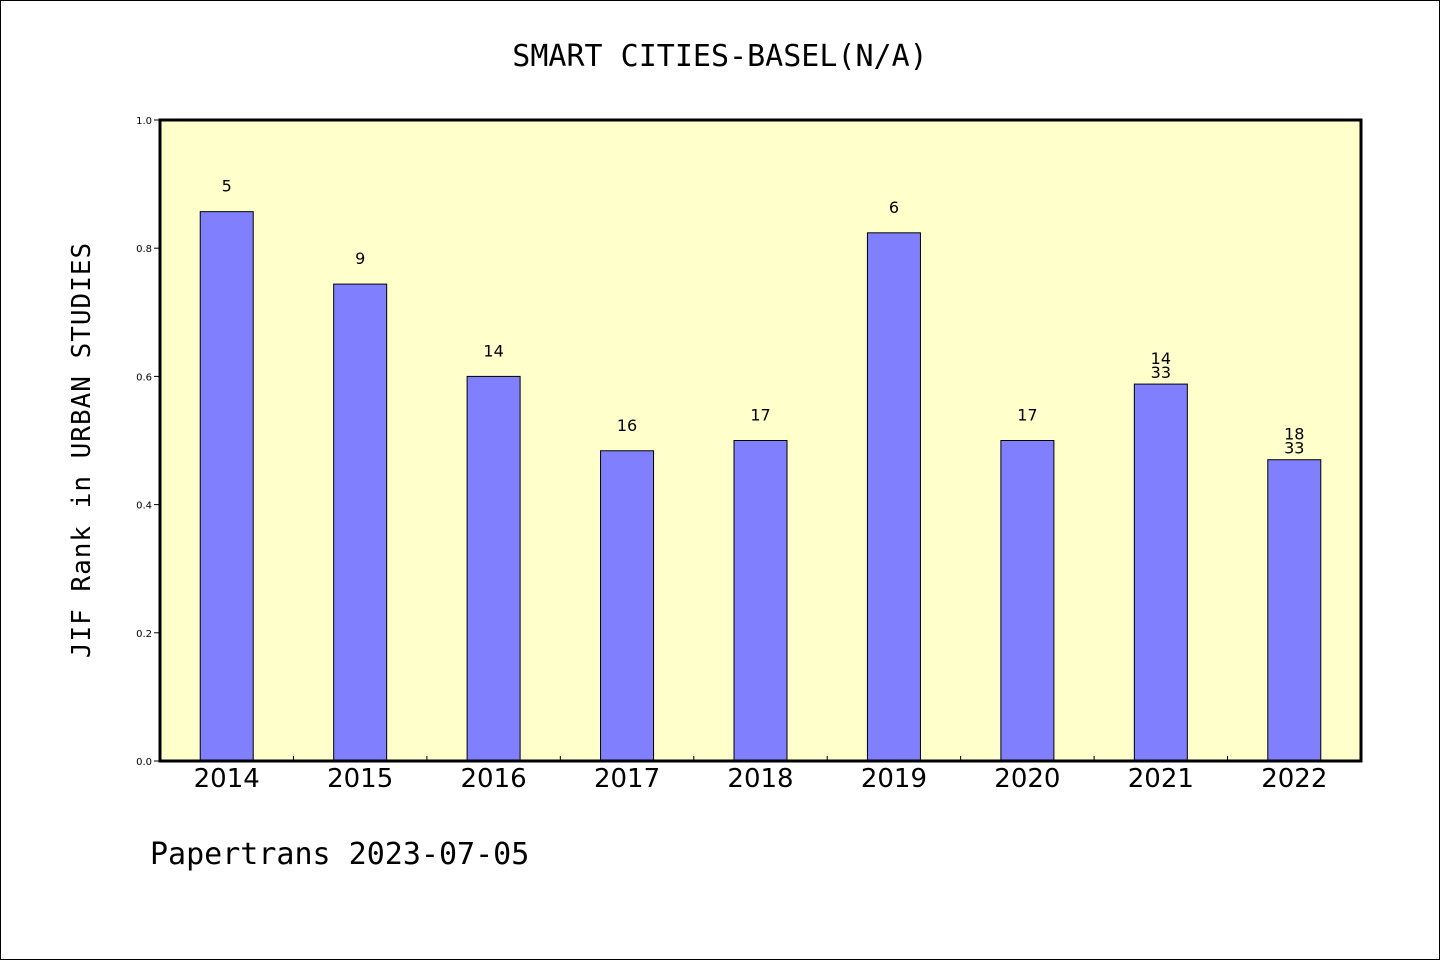 The height and width of the screenshot is (960, 1440). I want to click on x-tick-label: 2014, so click(227, 779).